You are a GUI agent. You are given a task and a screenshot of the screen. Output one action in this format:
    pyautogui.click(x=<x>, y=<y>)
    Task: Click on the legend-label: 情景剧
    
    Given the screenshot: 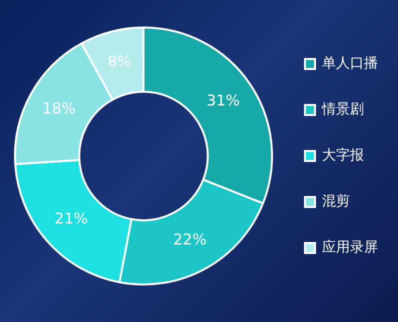 What is the action you would take?
    pyautogui.click(x=342, y=110)
    